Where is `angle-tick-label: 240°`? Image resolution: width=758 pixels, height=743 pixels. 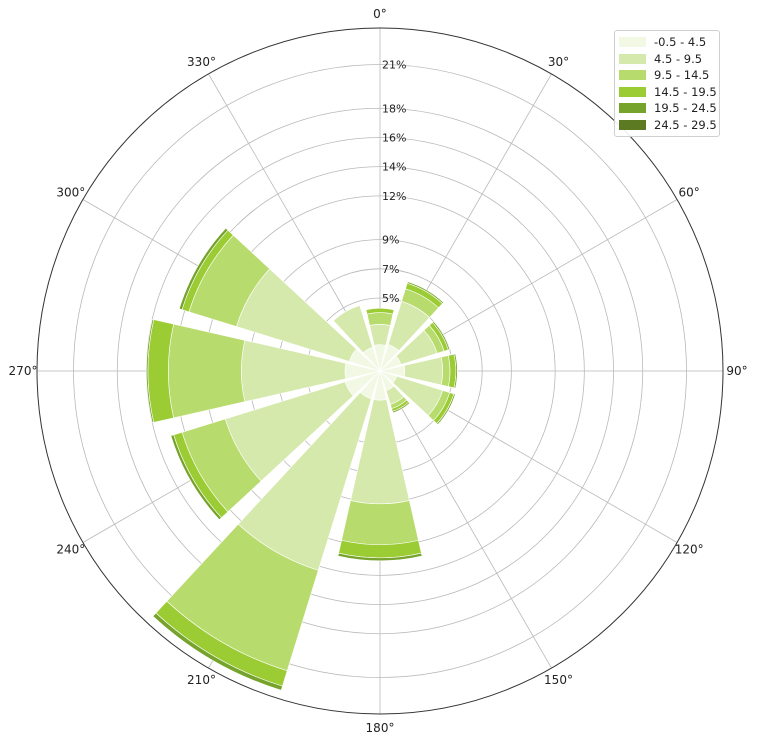
angle-tick-label: 240° is located at coordinates (70, 550).